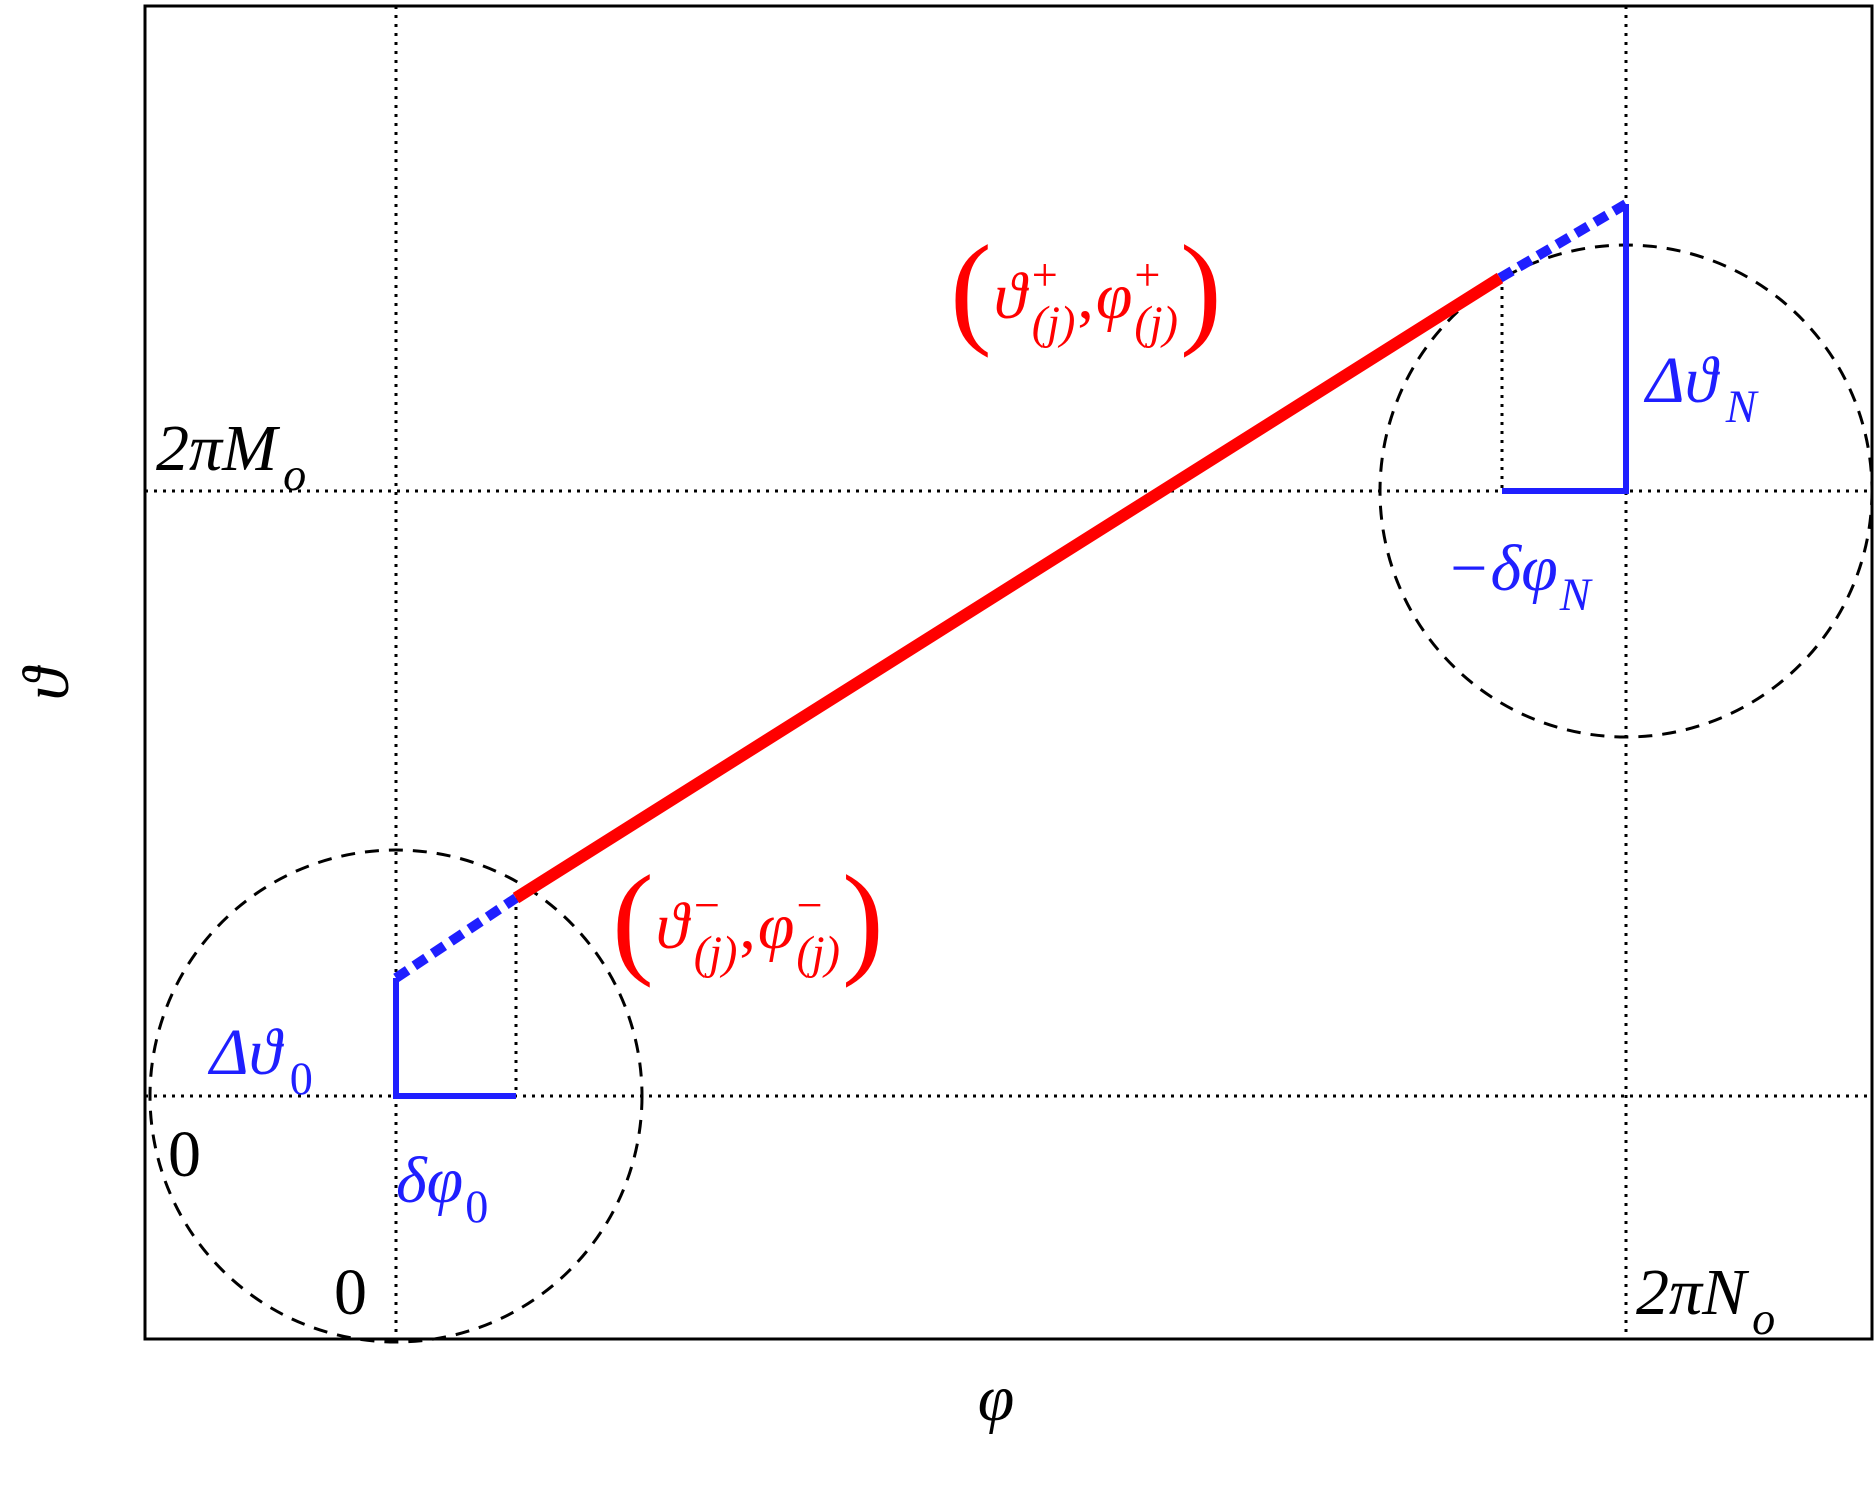  Describe the element at coordinates (996, 1398) in the screenshot. I see `x-axis-label: φ` at that location.